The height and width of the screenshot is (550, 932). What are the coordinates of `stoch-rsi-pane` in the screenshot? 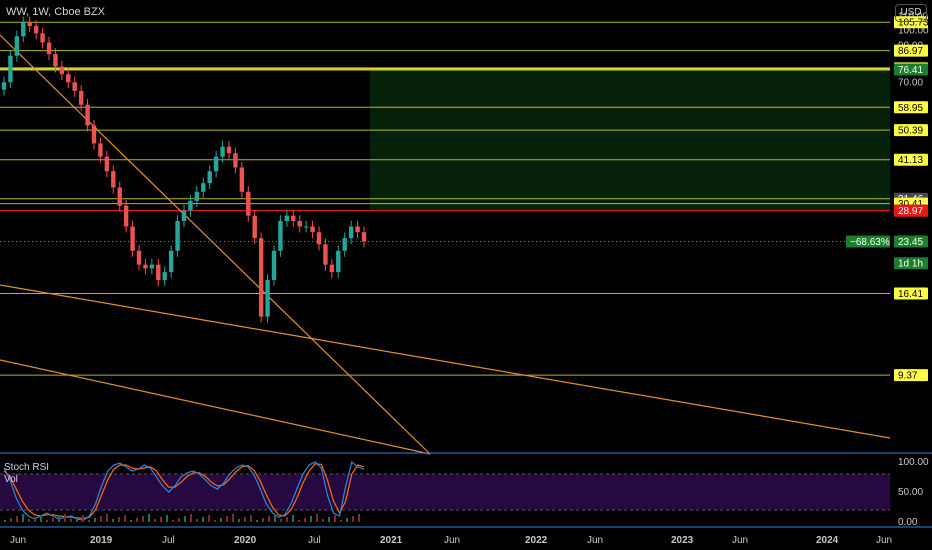 It's located at (466, 494).